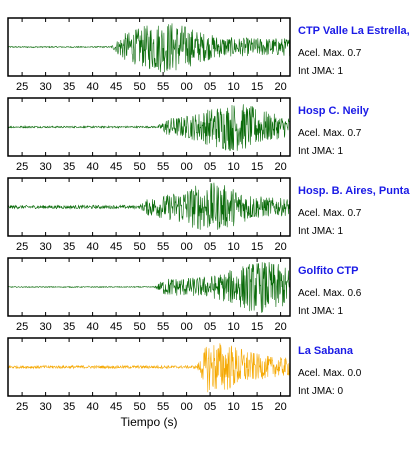 The width and height of the screenshot is (410, 460). I want to click on station-name: CTP Valle La Estrella, L, so click(354, 31).